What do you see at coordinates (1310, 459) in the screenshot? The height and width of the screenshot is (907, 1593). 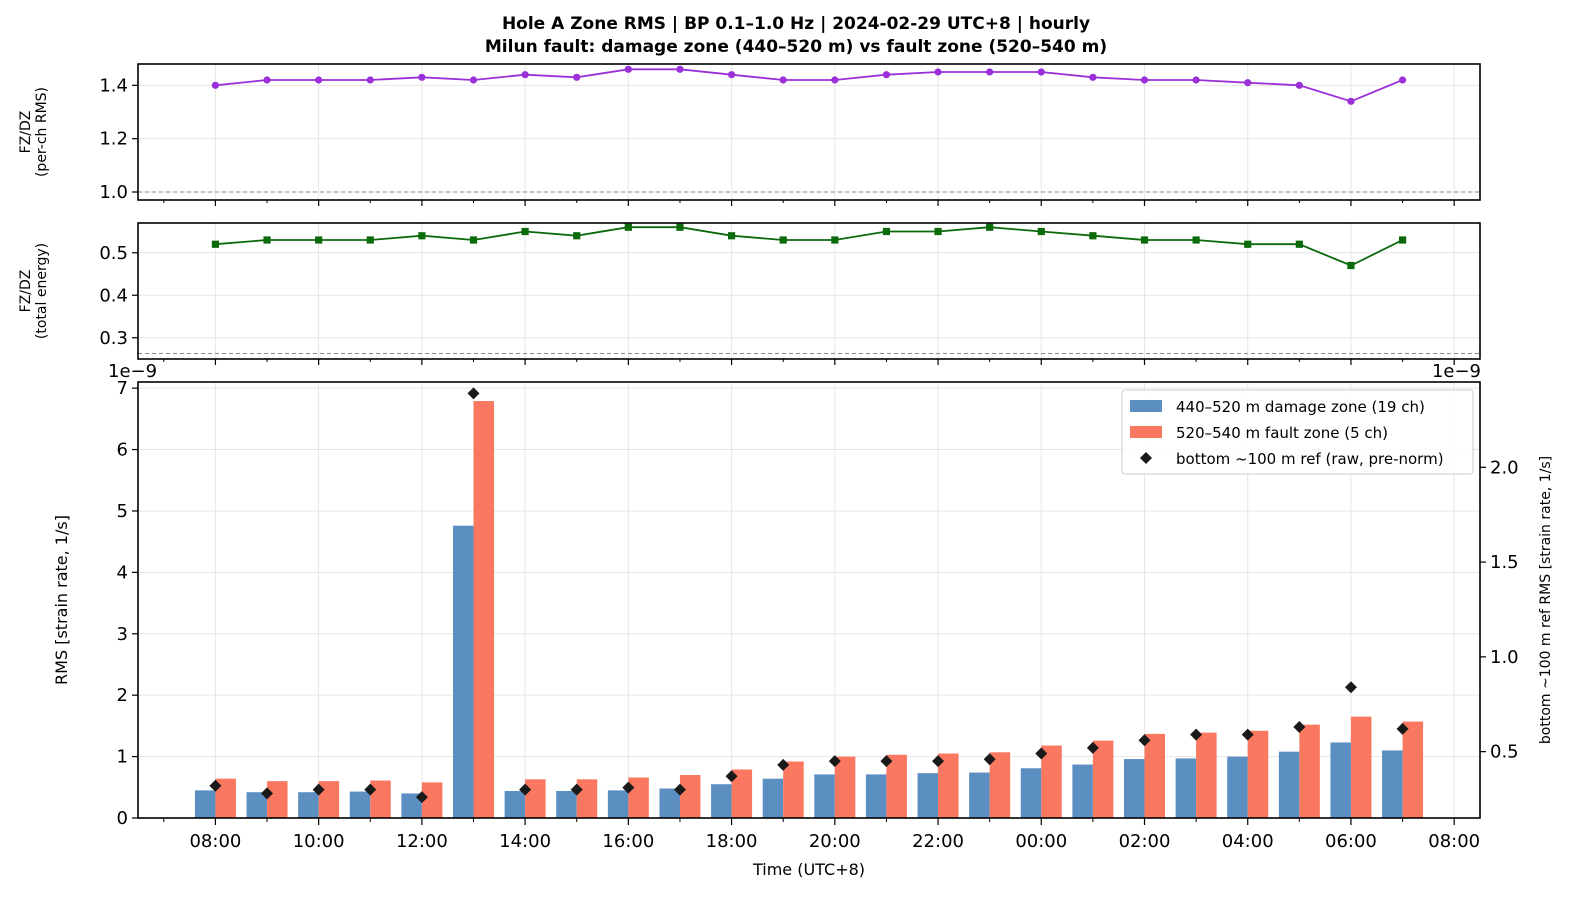 I see `legend-label-reference: bottom ~100 m ref (raw, pre-norm)` at bounding box center [1310, 459].